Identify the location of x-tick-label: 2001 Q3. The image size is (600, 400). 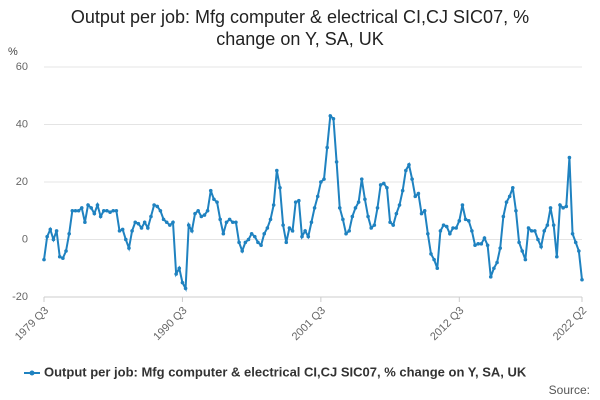
(309, 324).